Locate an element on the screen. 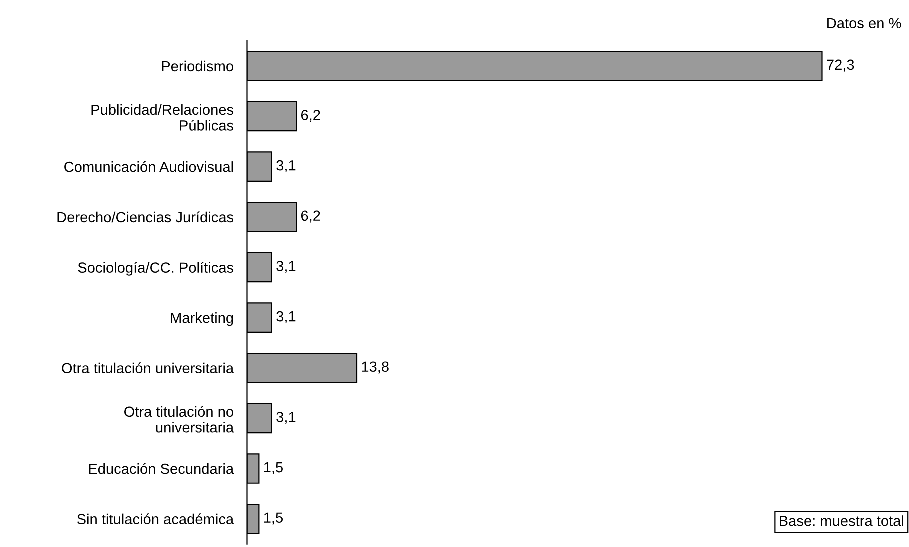 Image resolution: width=909 pixels, height=547 pixels. y-tick-label: Sin titulación académica is located at coordinates (155, 519).